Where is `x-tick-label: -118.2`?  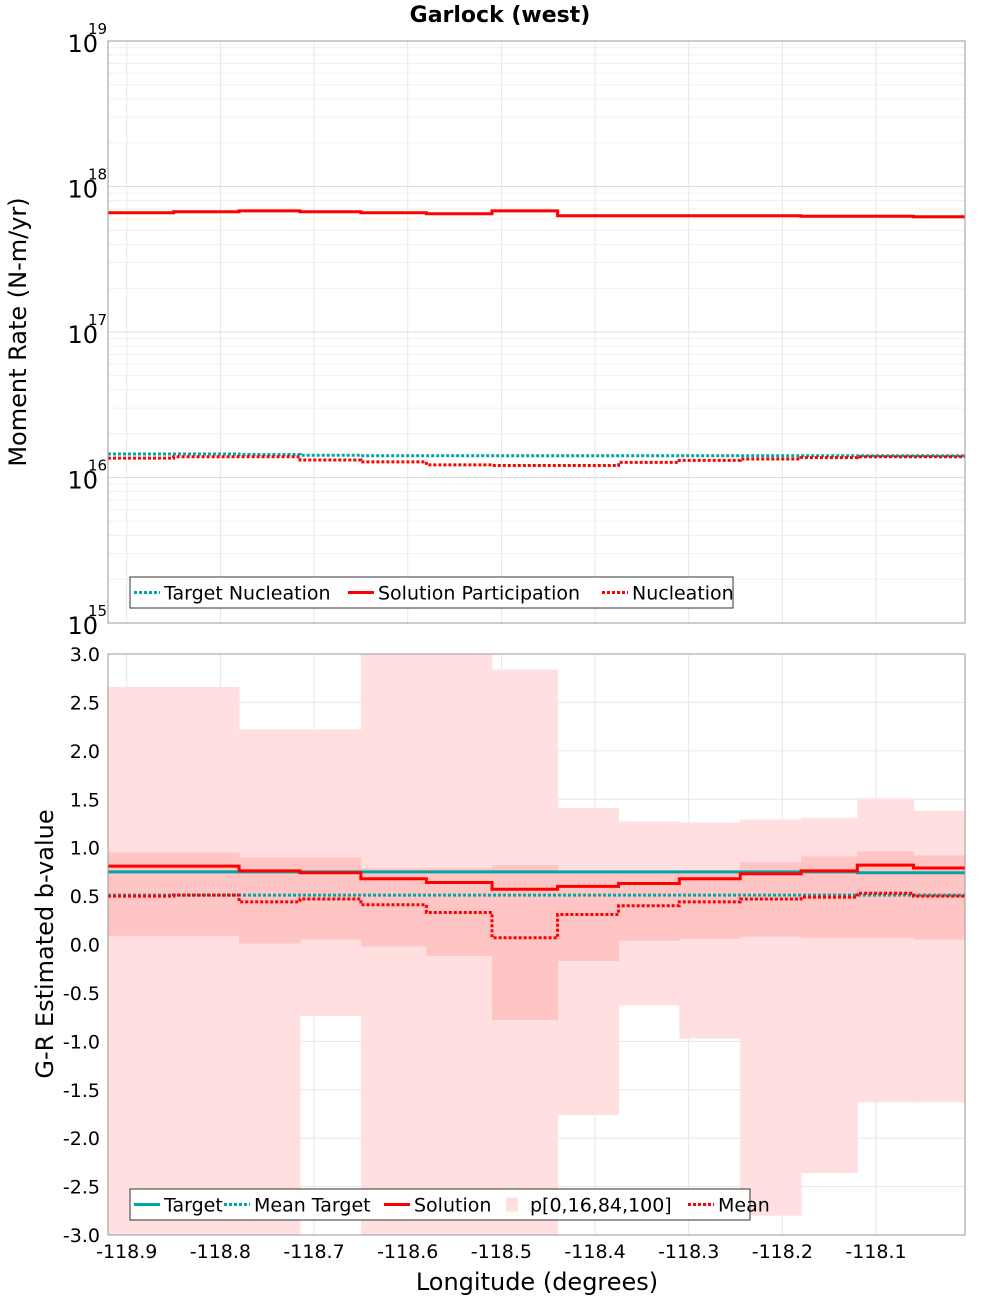 x-tick-label: -118.2 is located at coordinates (782, 1252).